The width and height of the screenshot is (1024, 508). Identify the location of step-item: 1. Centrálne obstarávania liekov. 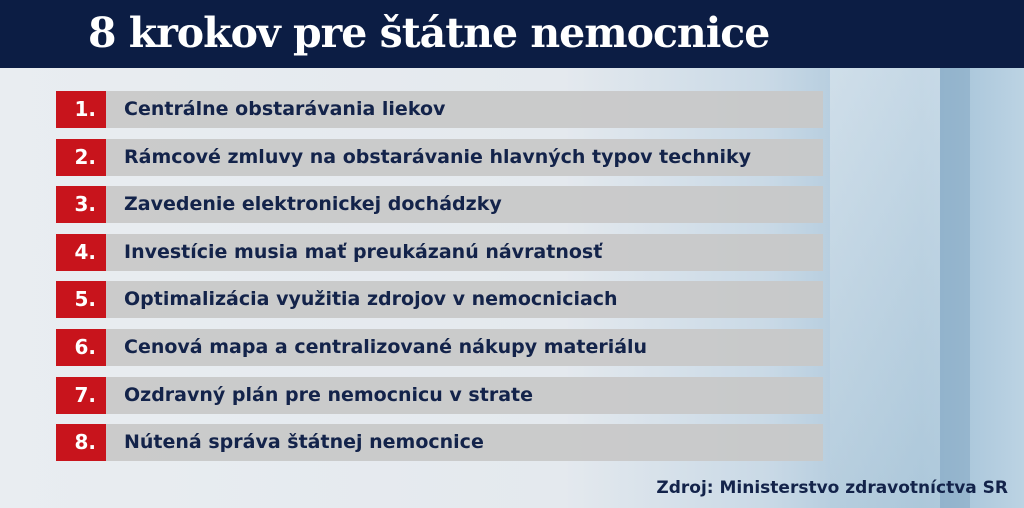
(439, 109).